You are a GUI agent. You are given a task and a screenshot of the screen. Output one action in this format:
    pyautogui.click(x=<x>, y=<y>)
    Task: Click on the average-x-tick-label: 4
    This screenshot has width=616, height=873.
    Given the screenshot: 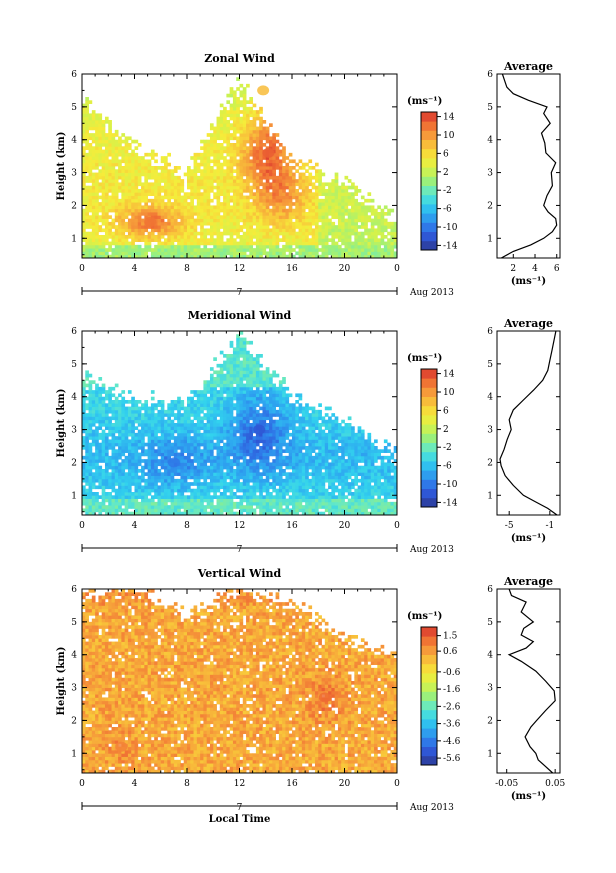 What is the action you would take?
    pyautogui.click(x=535, y=269)
    